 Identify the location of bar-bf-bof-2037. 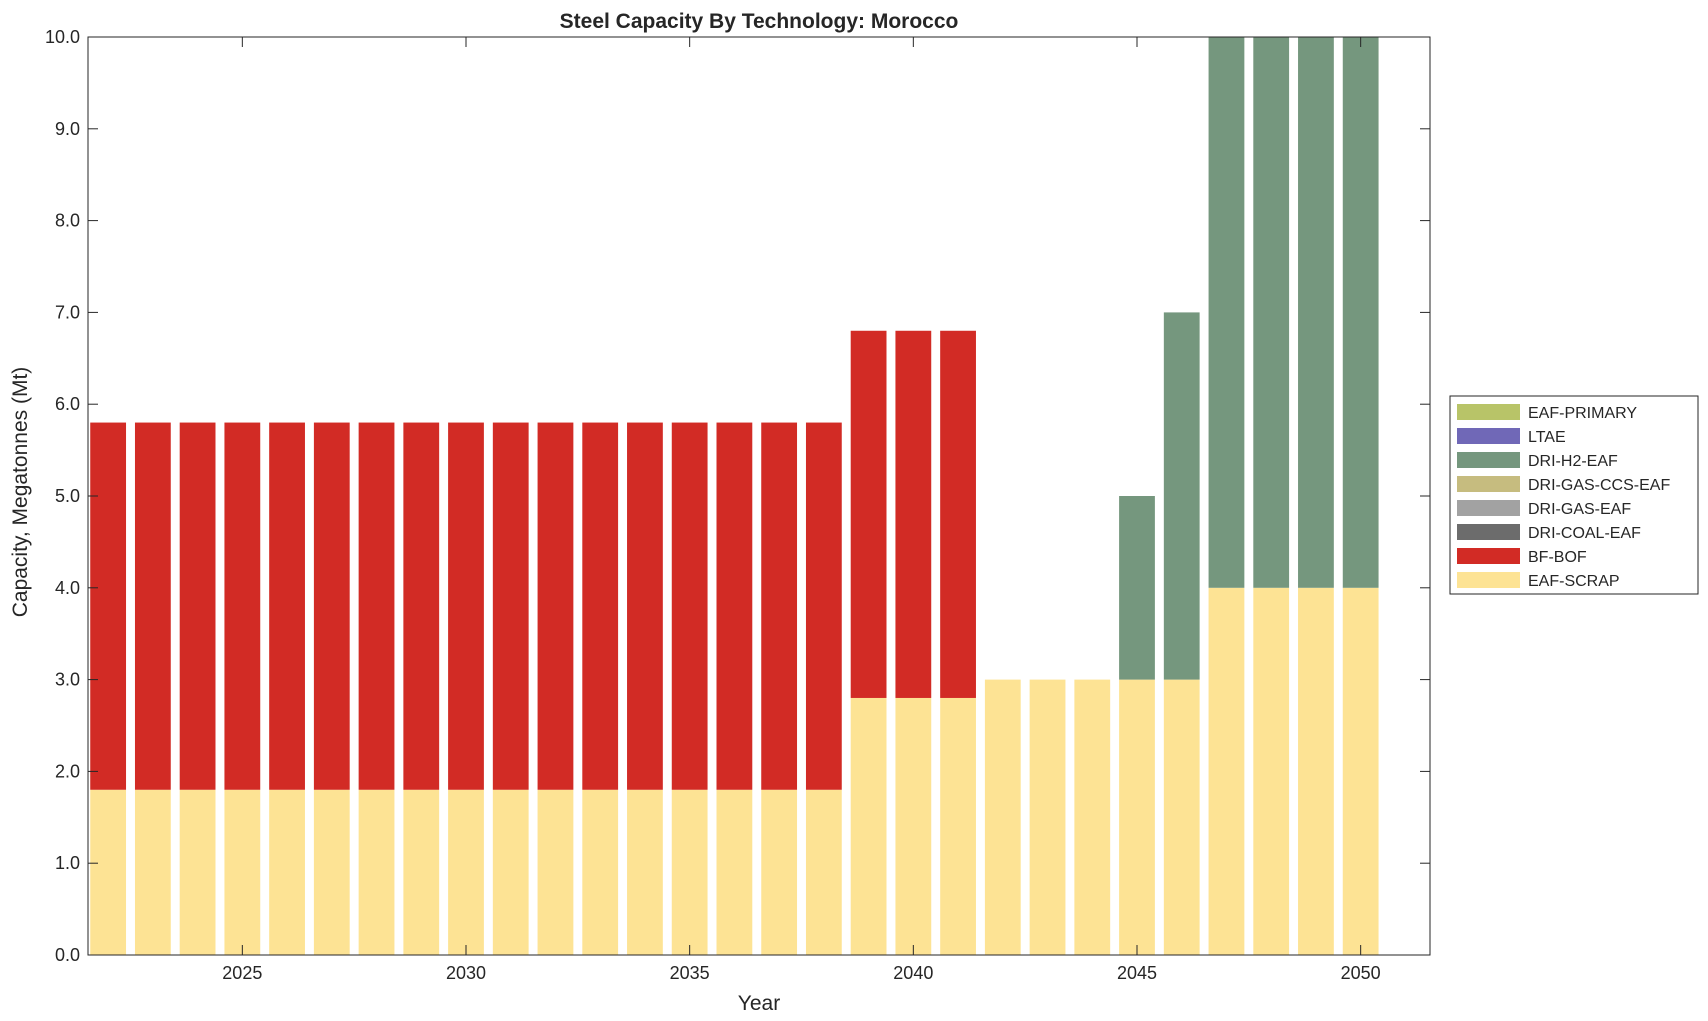
(779, 606).